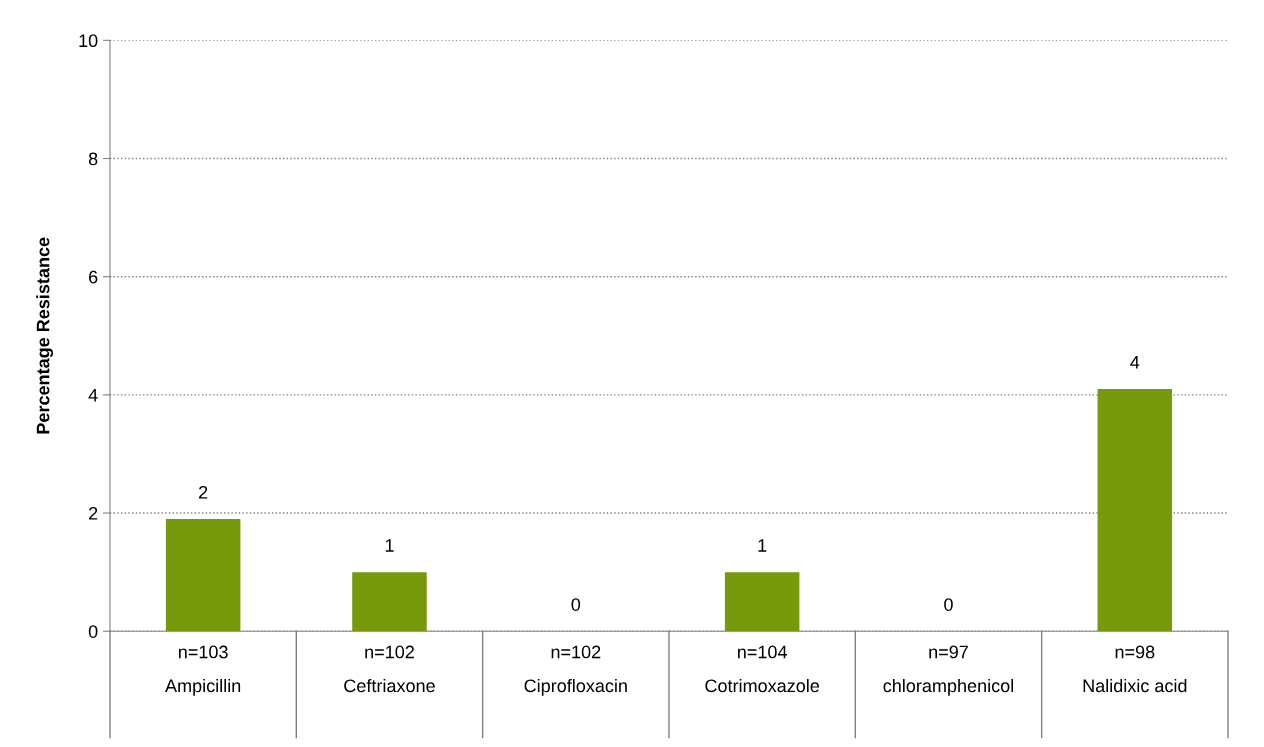 The image size is (1264, 747). Describe the element at coordinates (93, 513) in the screenshot. I see `y-tick-label: 2` at that location.